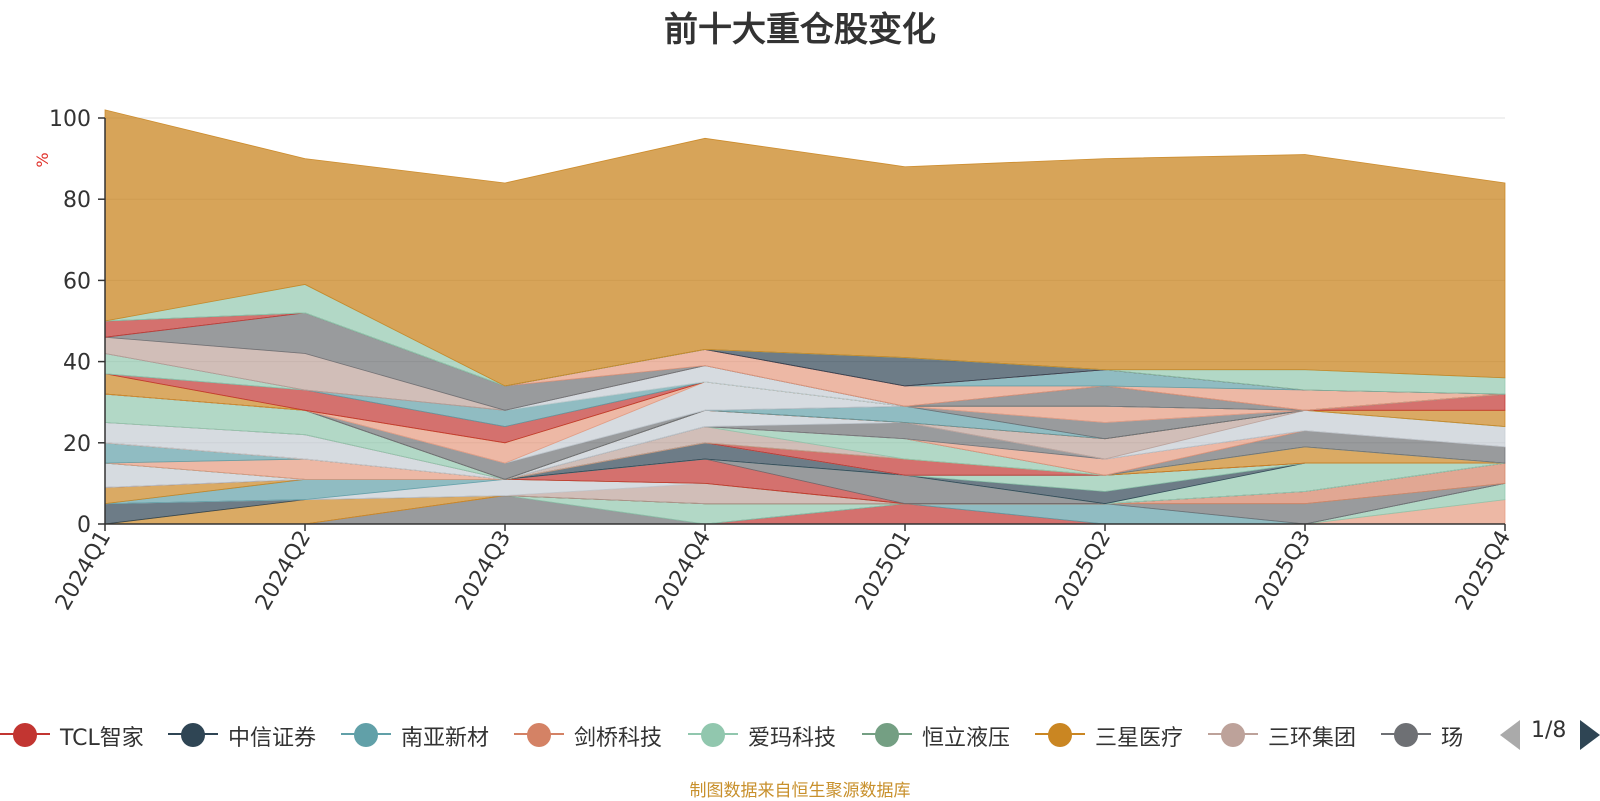 This screenshot has width=1600, height=801. I want to click on x-tick-label: 2024Q1, so click(83, 571).